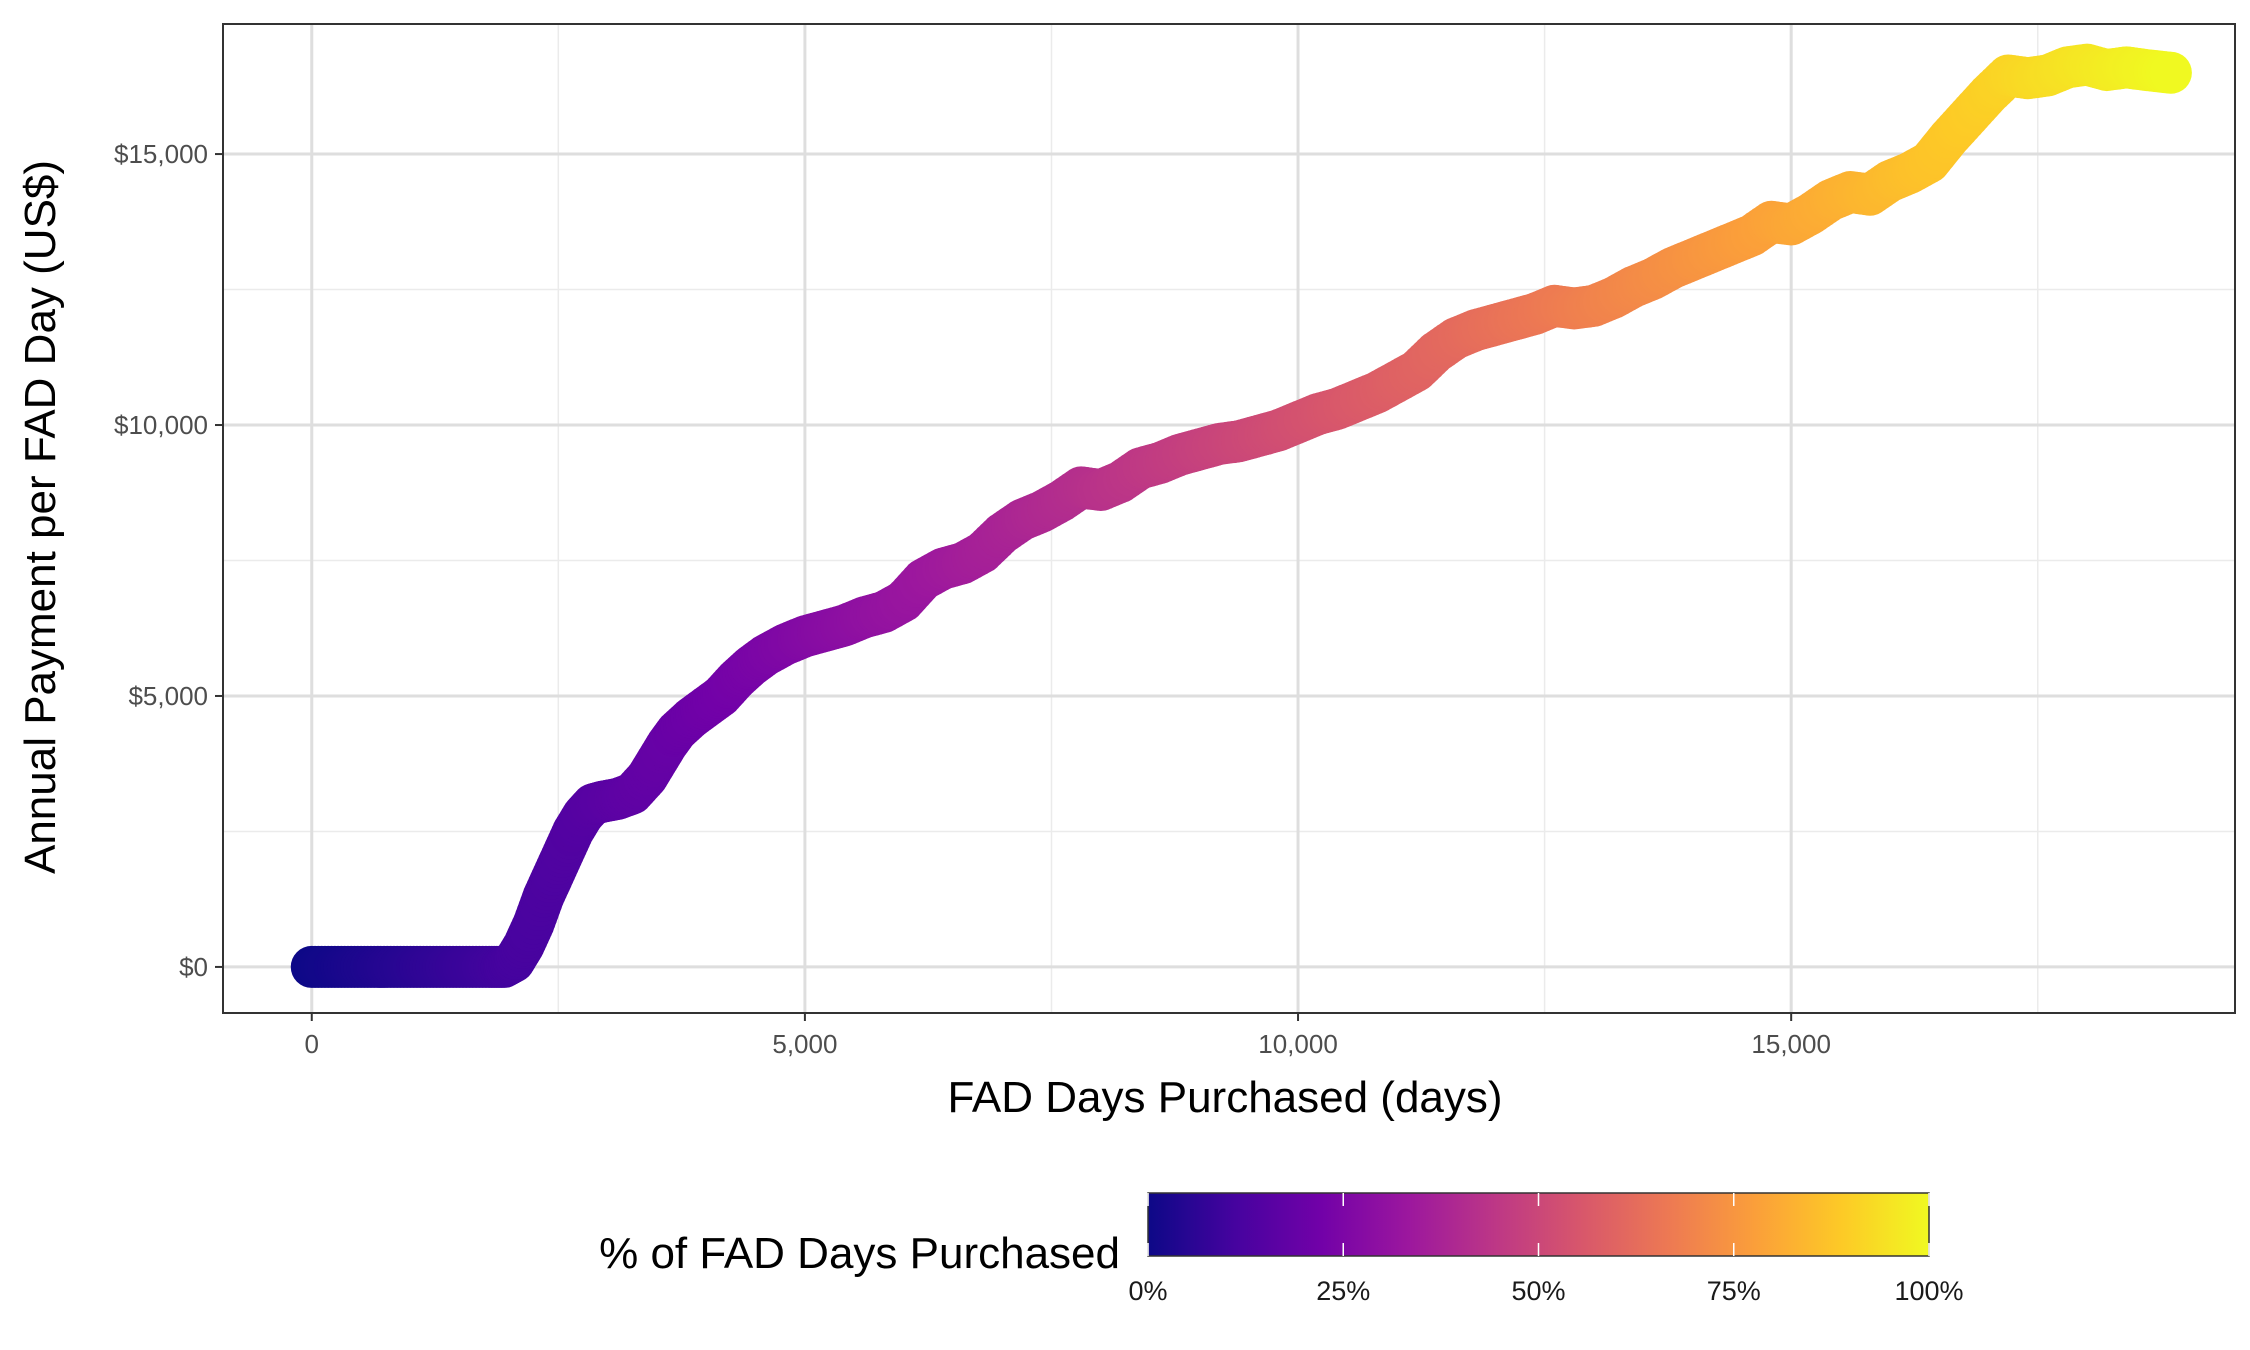 Image resolution: width=2250 pixels, height=1350 pixels. I want to click on legend-tick-label: 75%, so click(1734, 1291).